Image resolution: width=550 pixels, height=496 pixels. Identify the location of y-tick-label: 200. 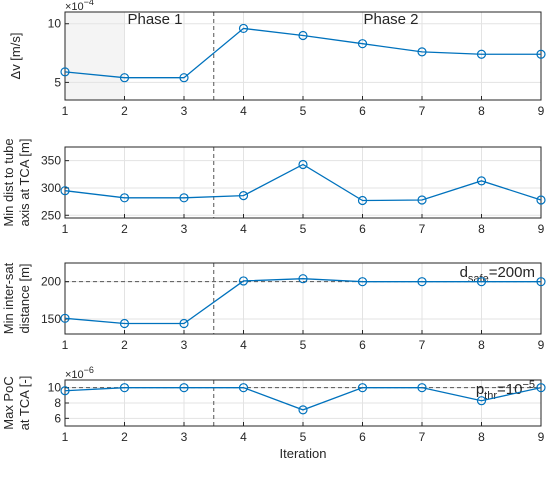
(51, 282).